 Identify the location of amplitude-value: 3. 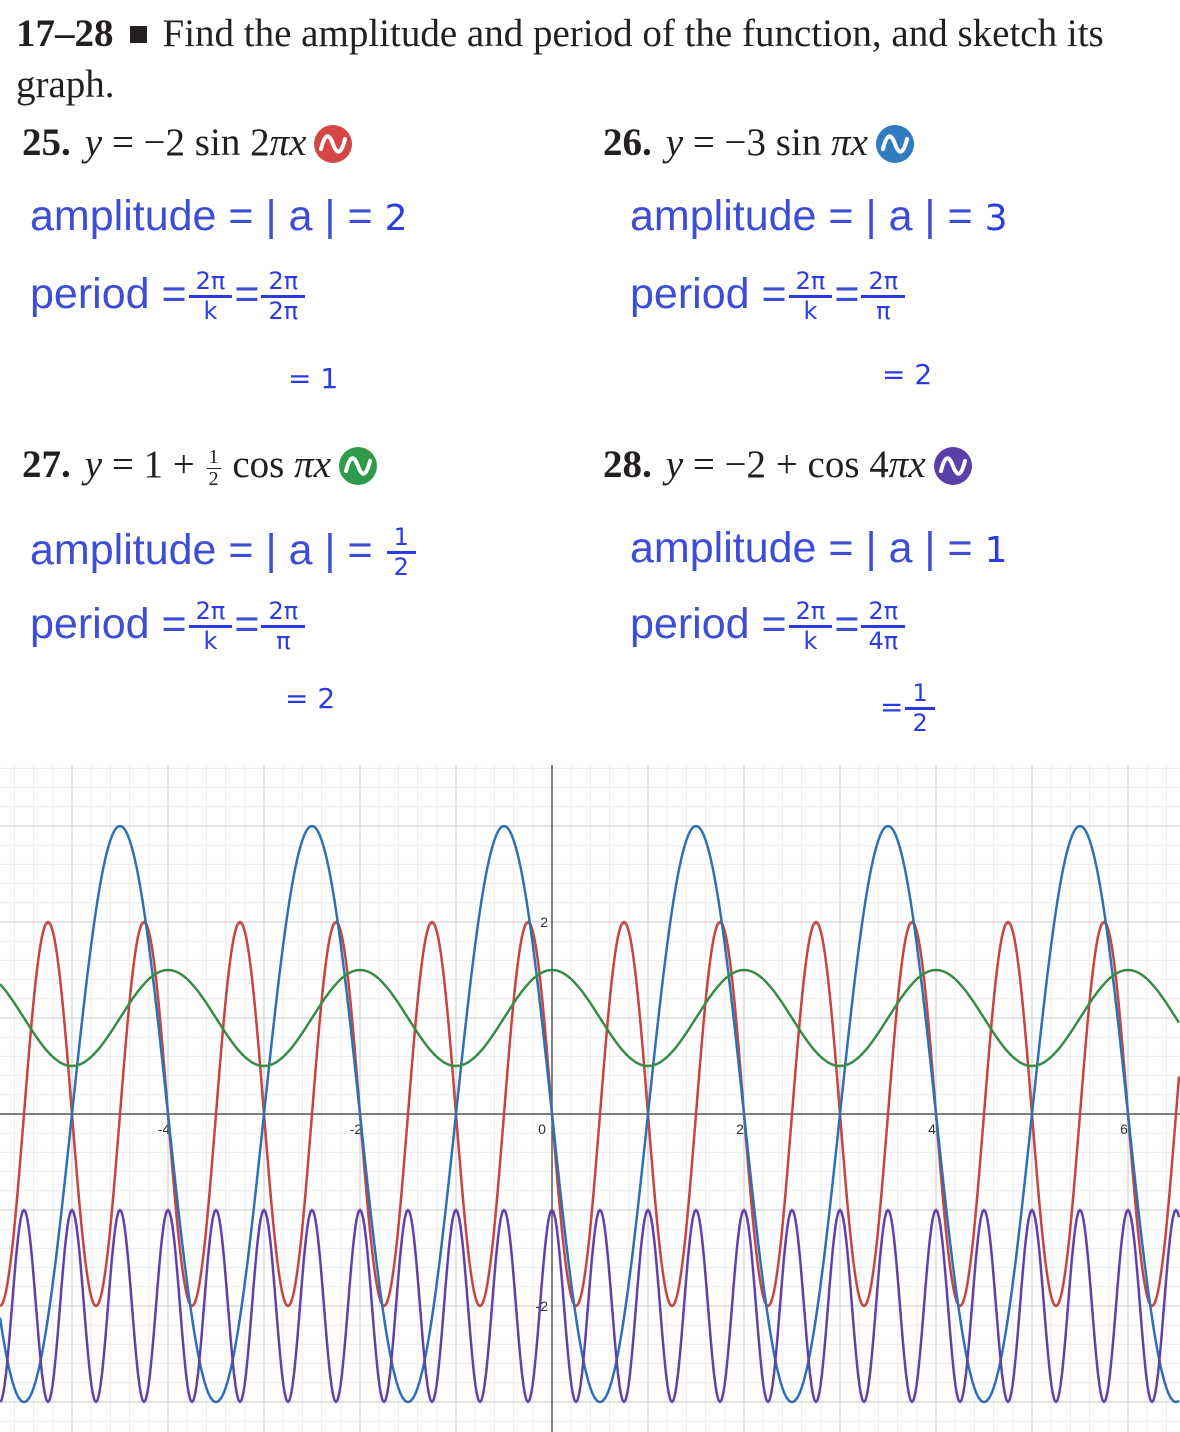
(996, 218).